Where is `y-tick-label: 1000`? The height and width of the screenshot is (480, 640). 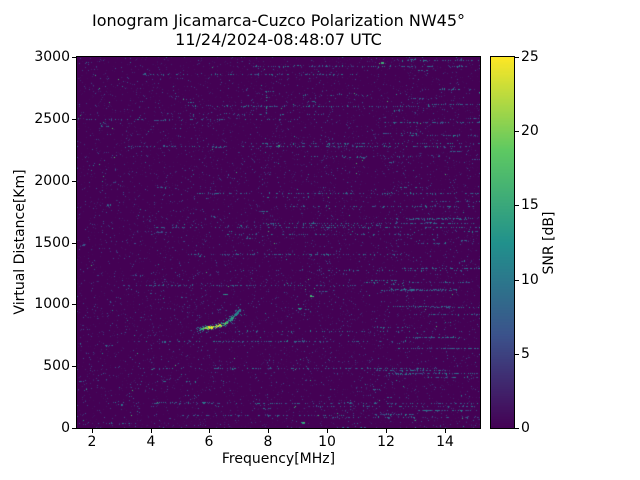
y-tick-label: 1000 is located at coordinates (52, 304).